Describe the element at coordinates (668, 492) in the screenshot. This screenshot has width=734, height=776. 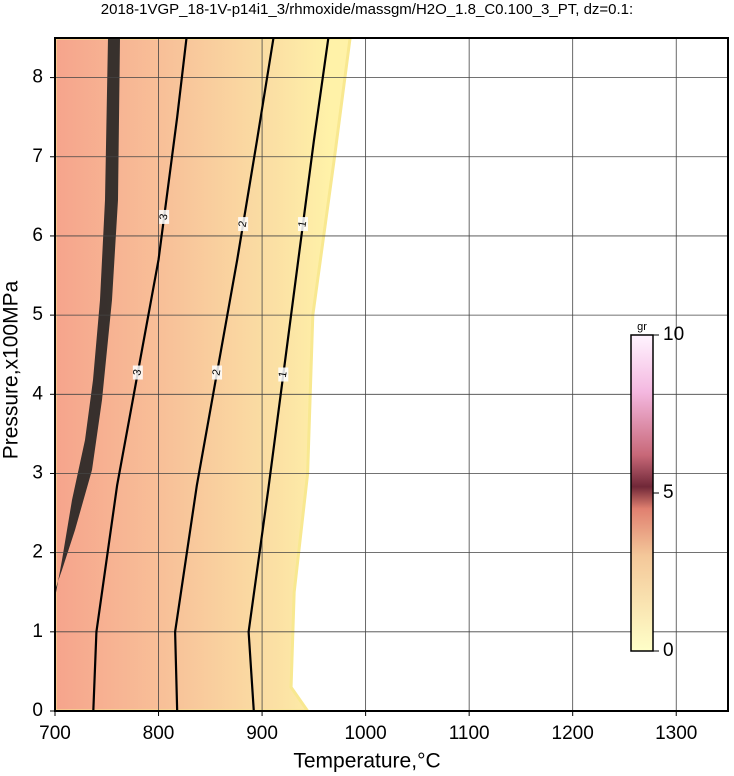
I see `colorbar-tick-label: 5` at that location.